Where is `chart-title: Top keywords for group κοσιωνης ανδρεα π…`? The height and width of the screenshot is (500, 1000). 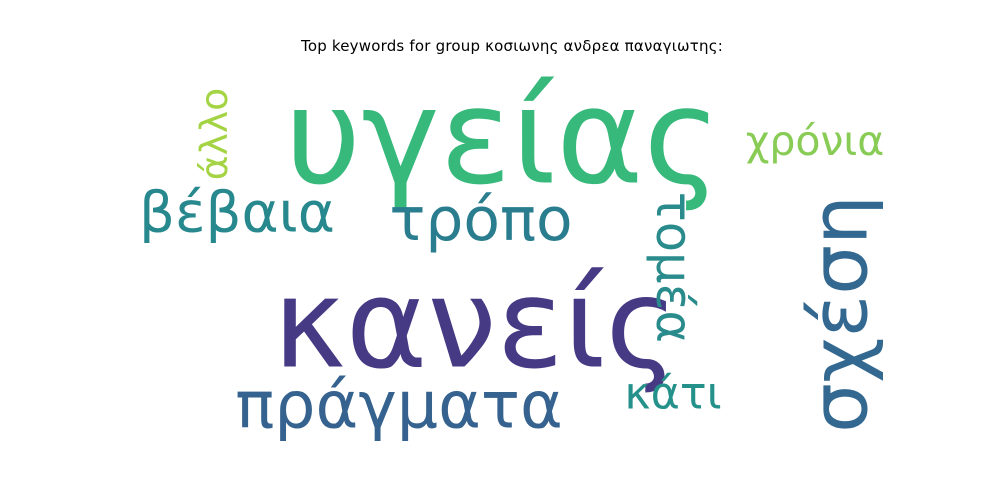
chart-title: Top keywords for group κοσιωνης ανδρεα π… is located at coordinates (512, 46).